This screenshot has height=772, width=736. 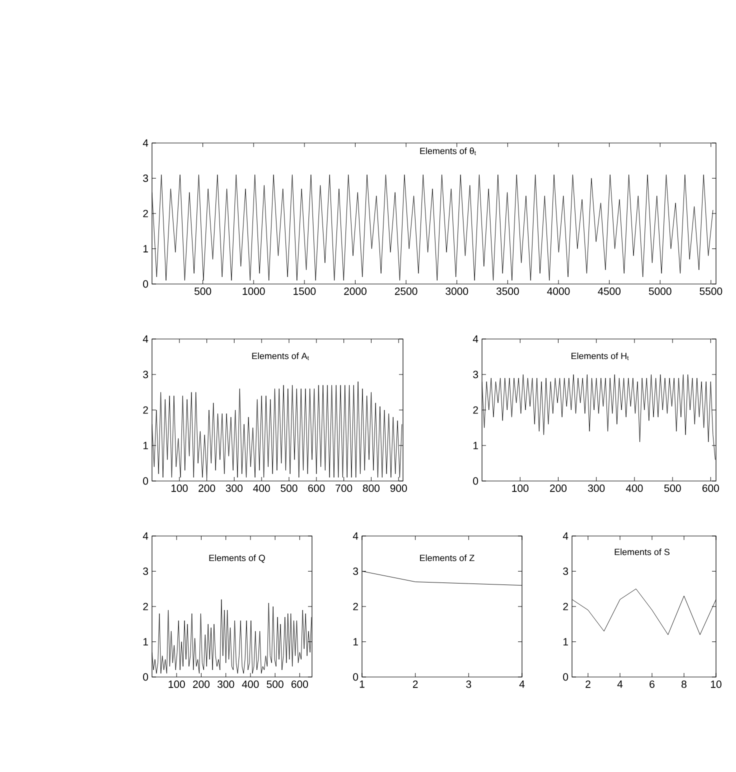 I want to click on x-tick-label: 1500, so click(x=305, y=291).